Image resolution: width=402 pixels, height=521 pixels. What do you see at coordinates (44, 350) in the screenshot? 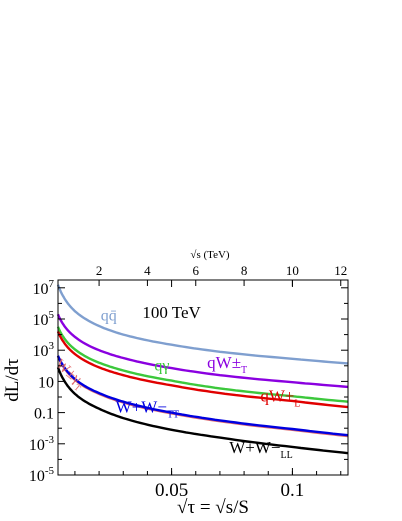
I see `y-tick-label: 10³` at bounding box center [44, 350].